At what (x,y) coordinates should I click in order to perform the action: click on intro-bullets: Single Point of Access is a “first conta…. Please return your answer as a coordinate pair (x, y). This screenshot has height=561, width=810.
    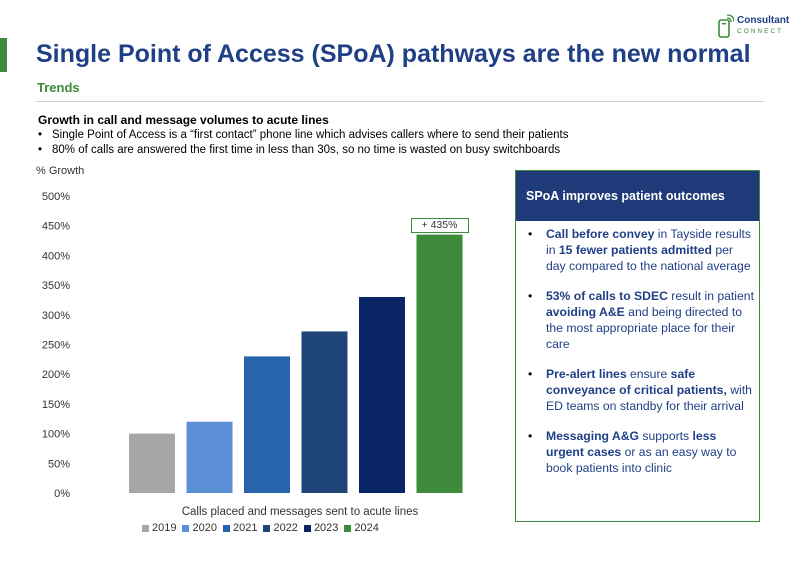
    Looking at the image, I should click on (303, 143).